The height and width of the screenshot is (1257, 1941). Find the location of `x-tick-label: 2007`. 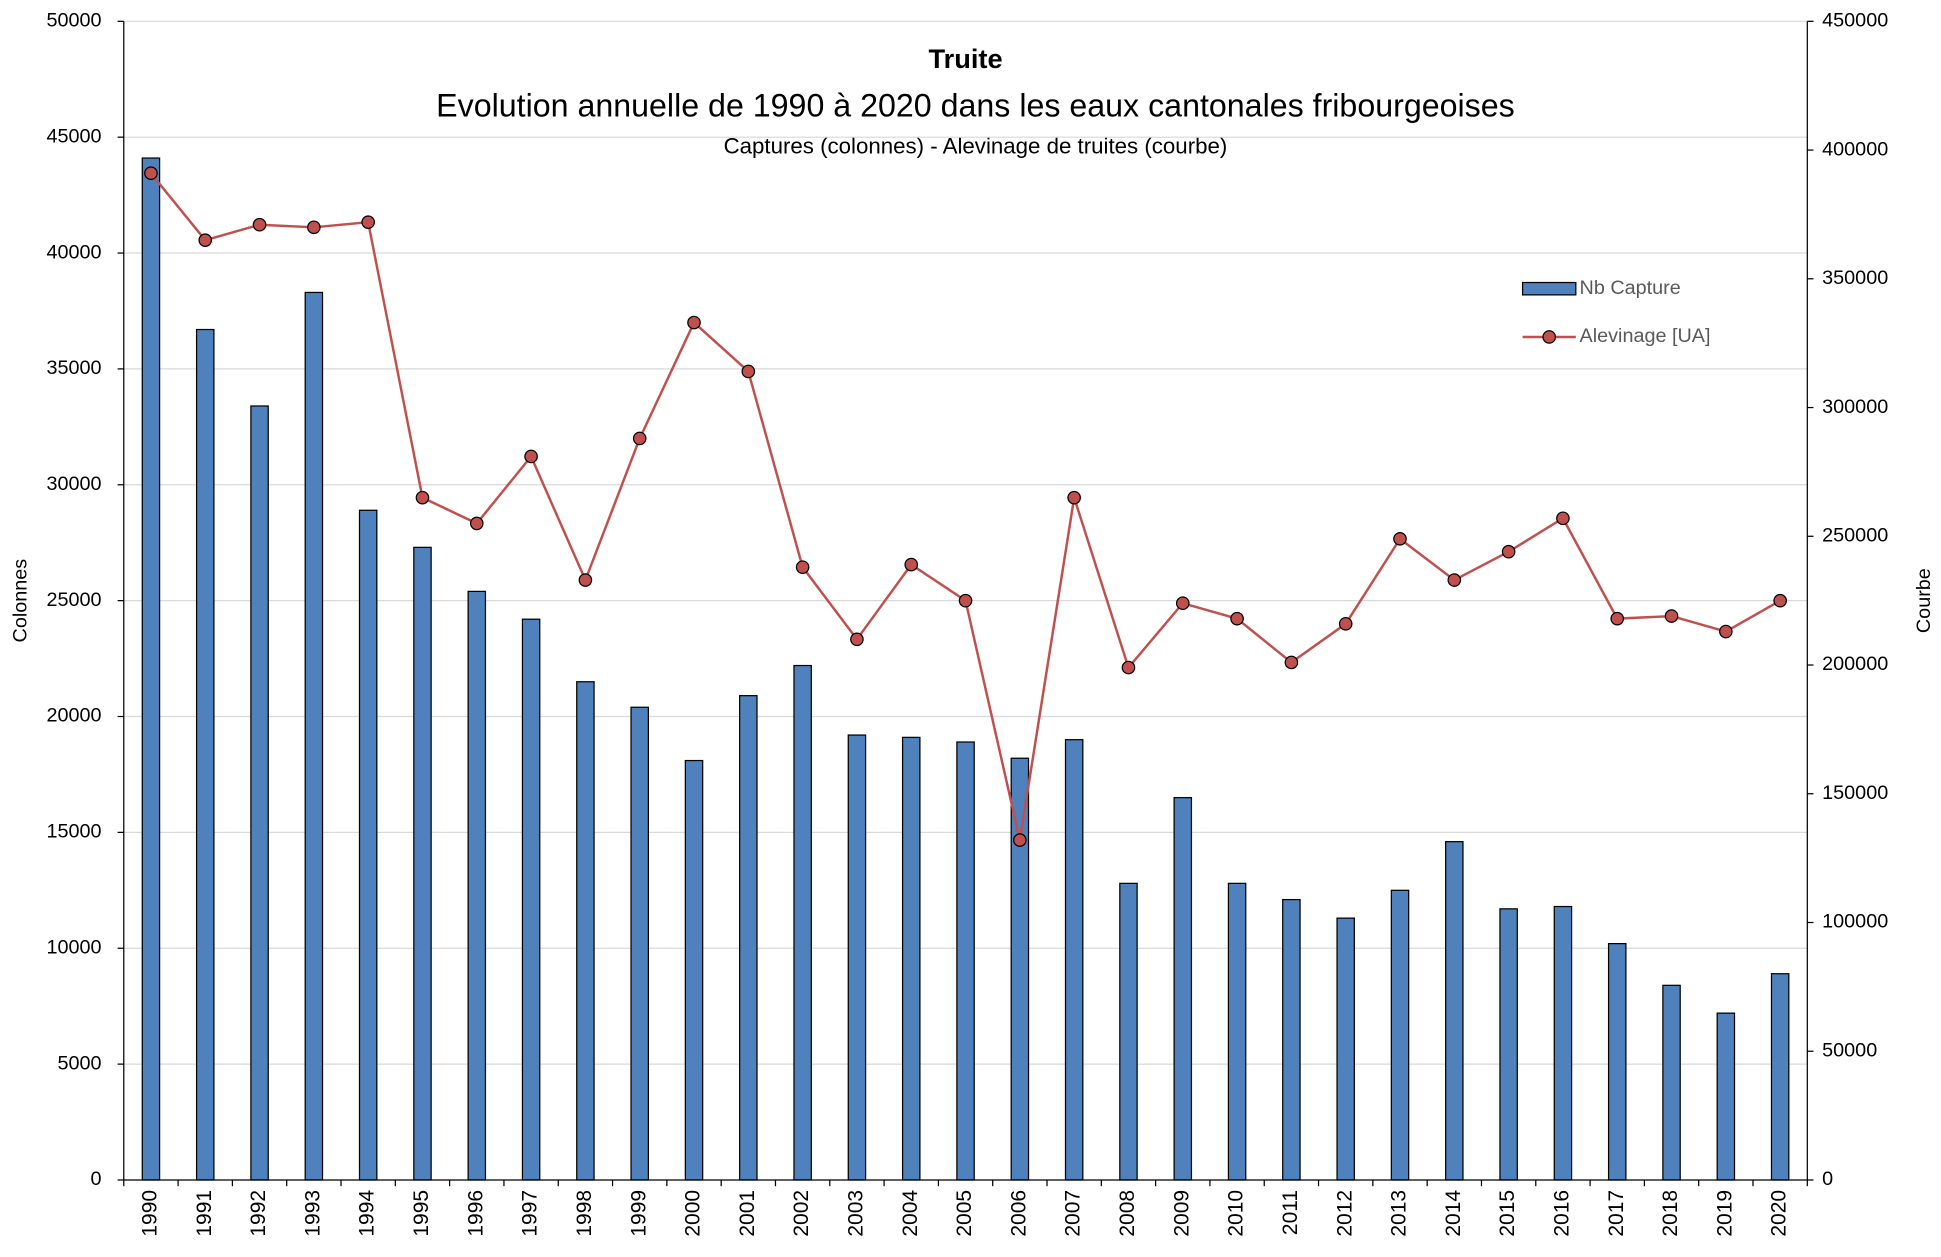

x-tick-label: 2007 is located at coordinates (1073, 1213).